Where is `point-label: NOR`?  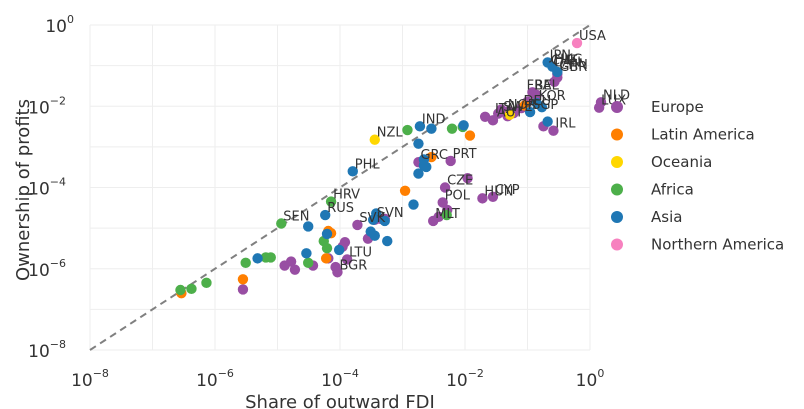 point-label: NOR is located at coordinates (522, 105).